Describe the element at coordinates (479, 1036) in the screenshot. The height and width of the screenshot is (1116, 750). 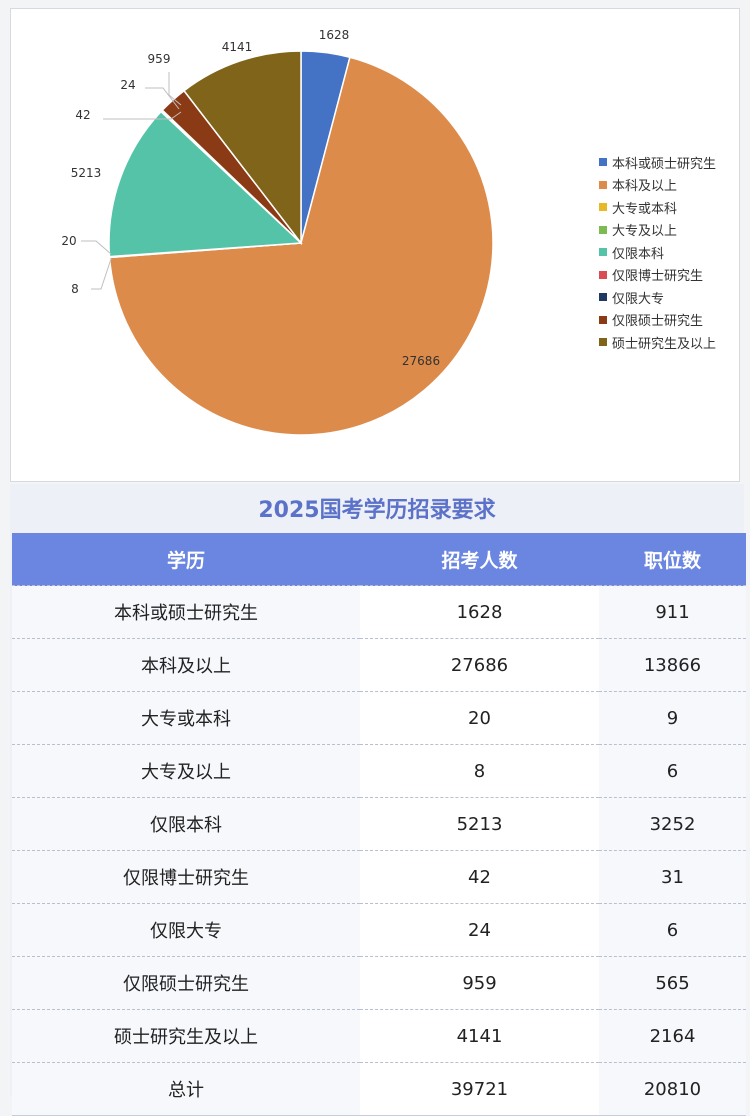
I see `cell-recruits: 4141` at that location.